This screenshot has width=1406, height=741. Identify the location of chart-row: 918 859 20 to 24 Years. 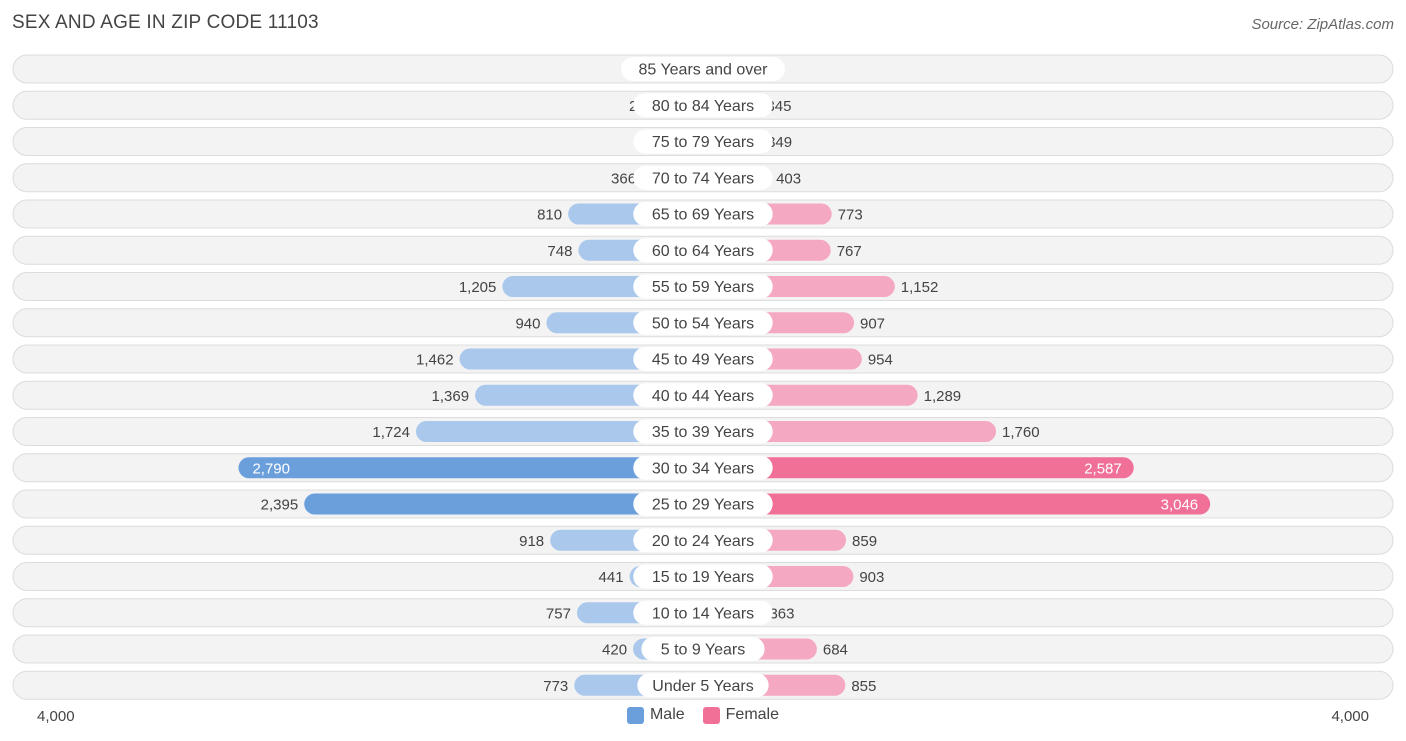
(703, 540).